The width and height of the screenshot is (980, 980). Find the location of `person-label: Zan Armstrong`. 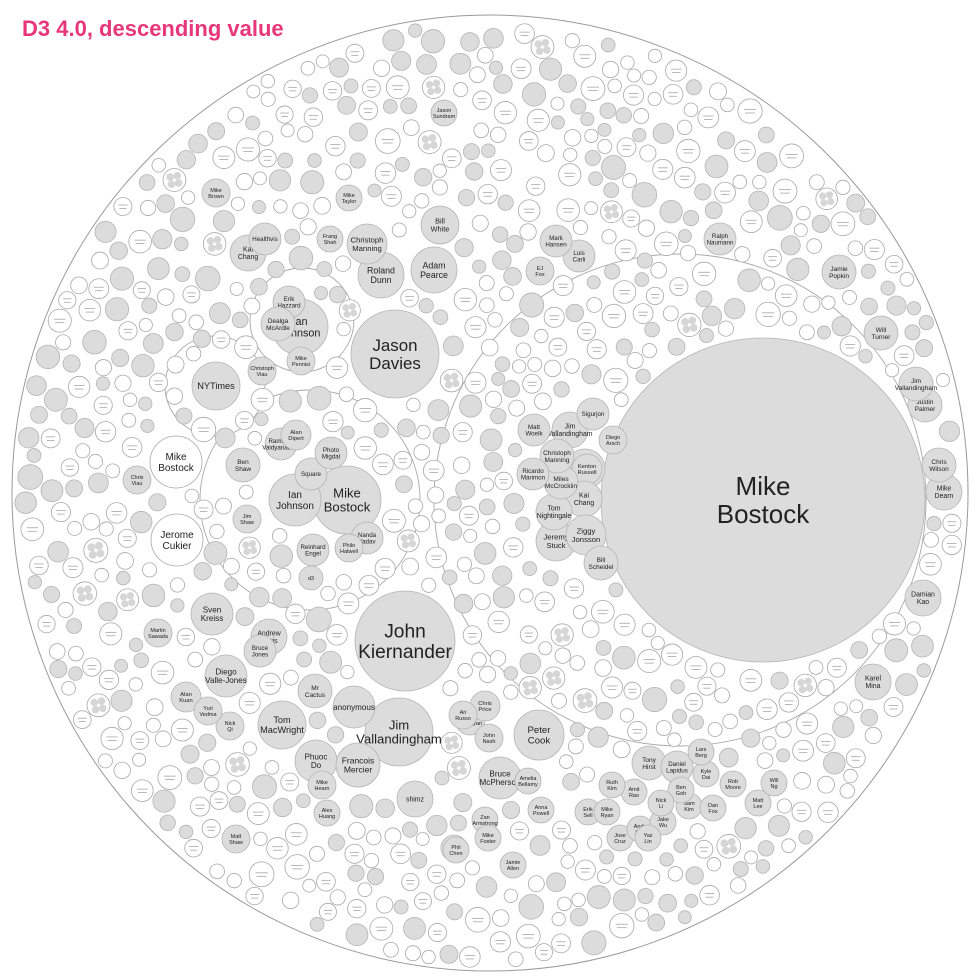

person-label: Zan Armstrong is located at coordinates (484, 821).